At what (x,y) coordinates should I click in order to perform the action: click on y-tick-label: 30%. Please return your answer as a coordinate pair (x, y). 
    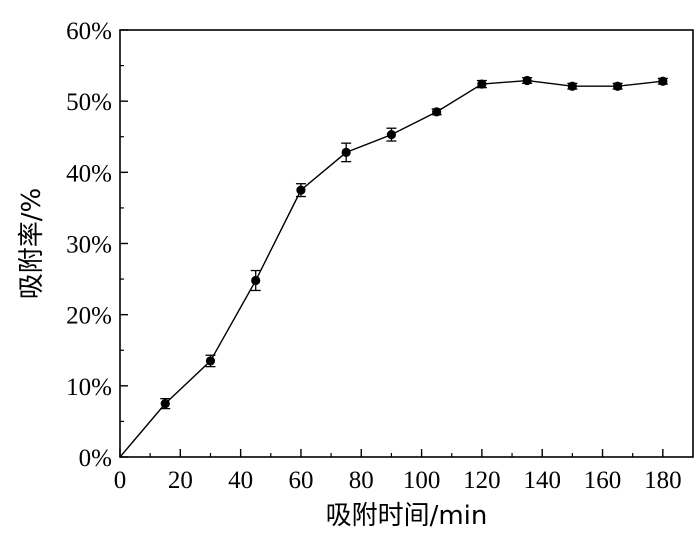
    Looking at the image, I should click on (89, 245).